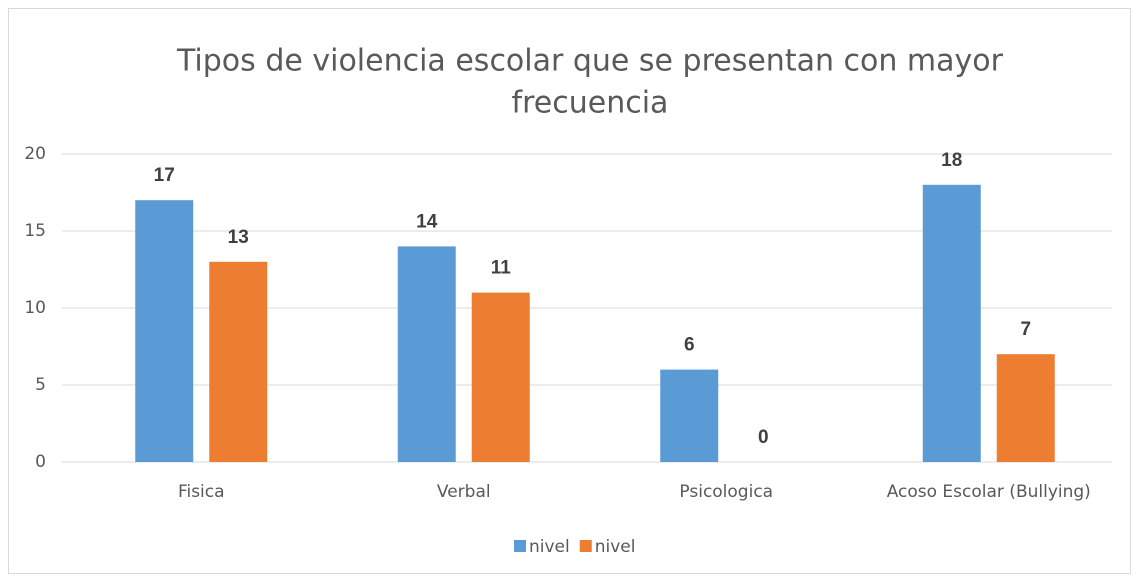 The height and width of the screenshot is (584, 1139). I want to click on x-tick-label: Fisica, so click(201, 492).